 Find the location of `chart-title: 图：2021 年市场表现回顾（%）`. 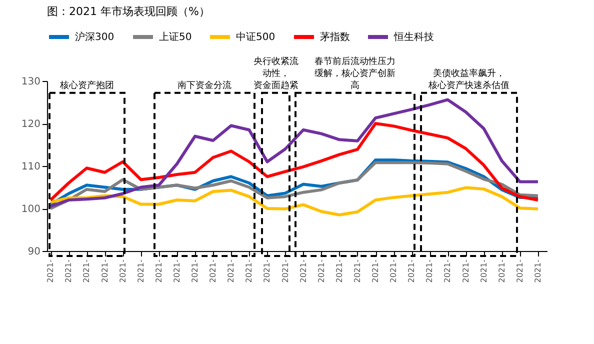

chart-title: 图：2021 年市场表现回顾（%） is located at coordinates (128, 11).